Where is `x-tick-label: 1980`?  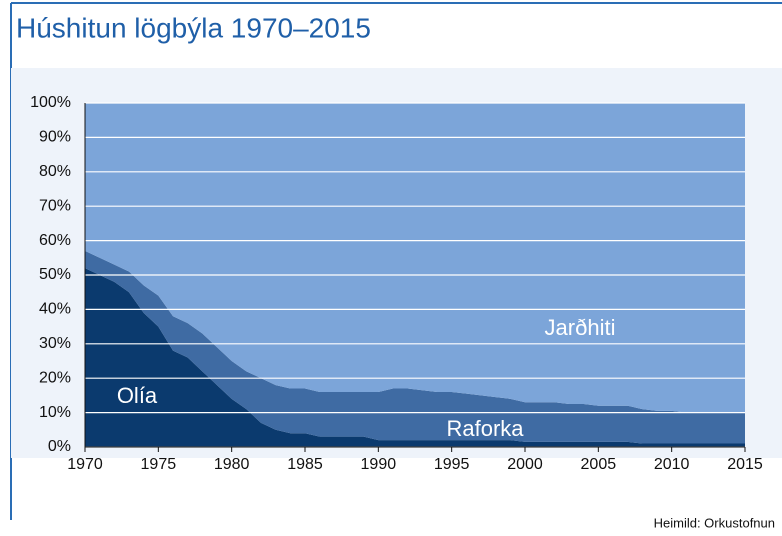 x-tick-label: 1980 is located at coordinates (232, 464).